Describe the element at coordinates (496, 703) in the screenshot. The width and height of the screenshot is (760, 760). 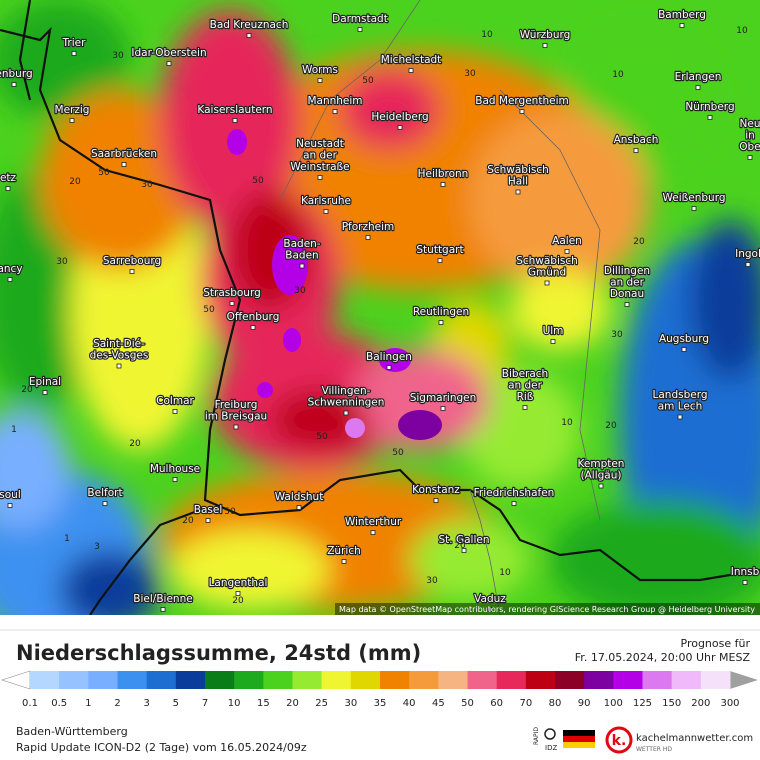
I see `legend-label: 60` at that location.